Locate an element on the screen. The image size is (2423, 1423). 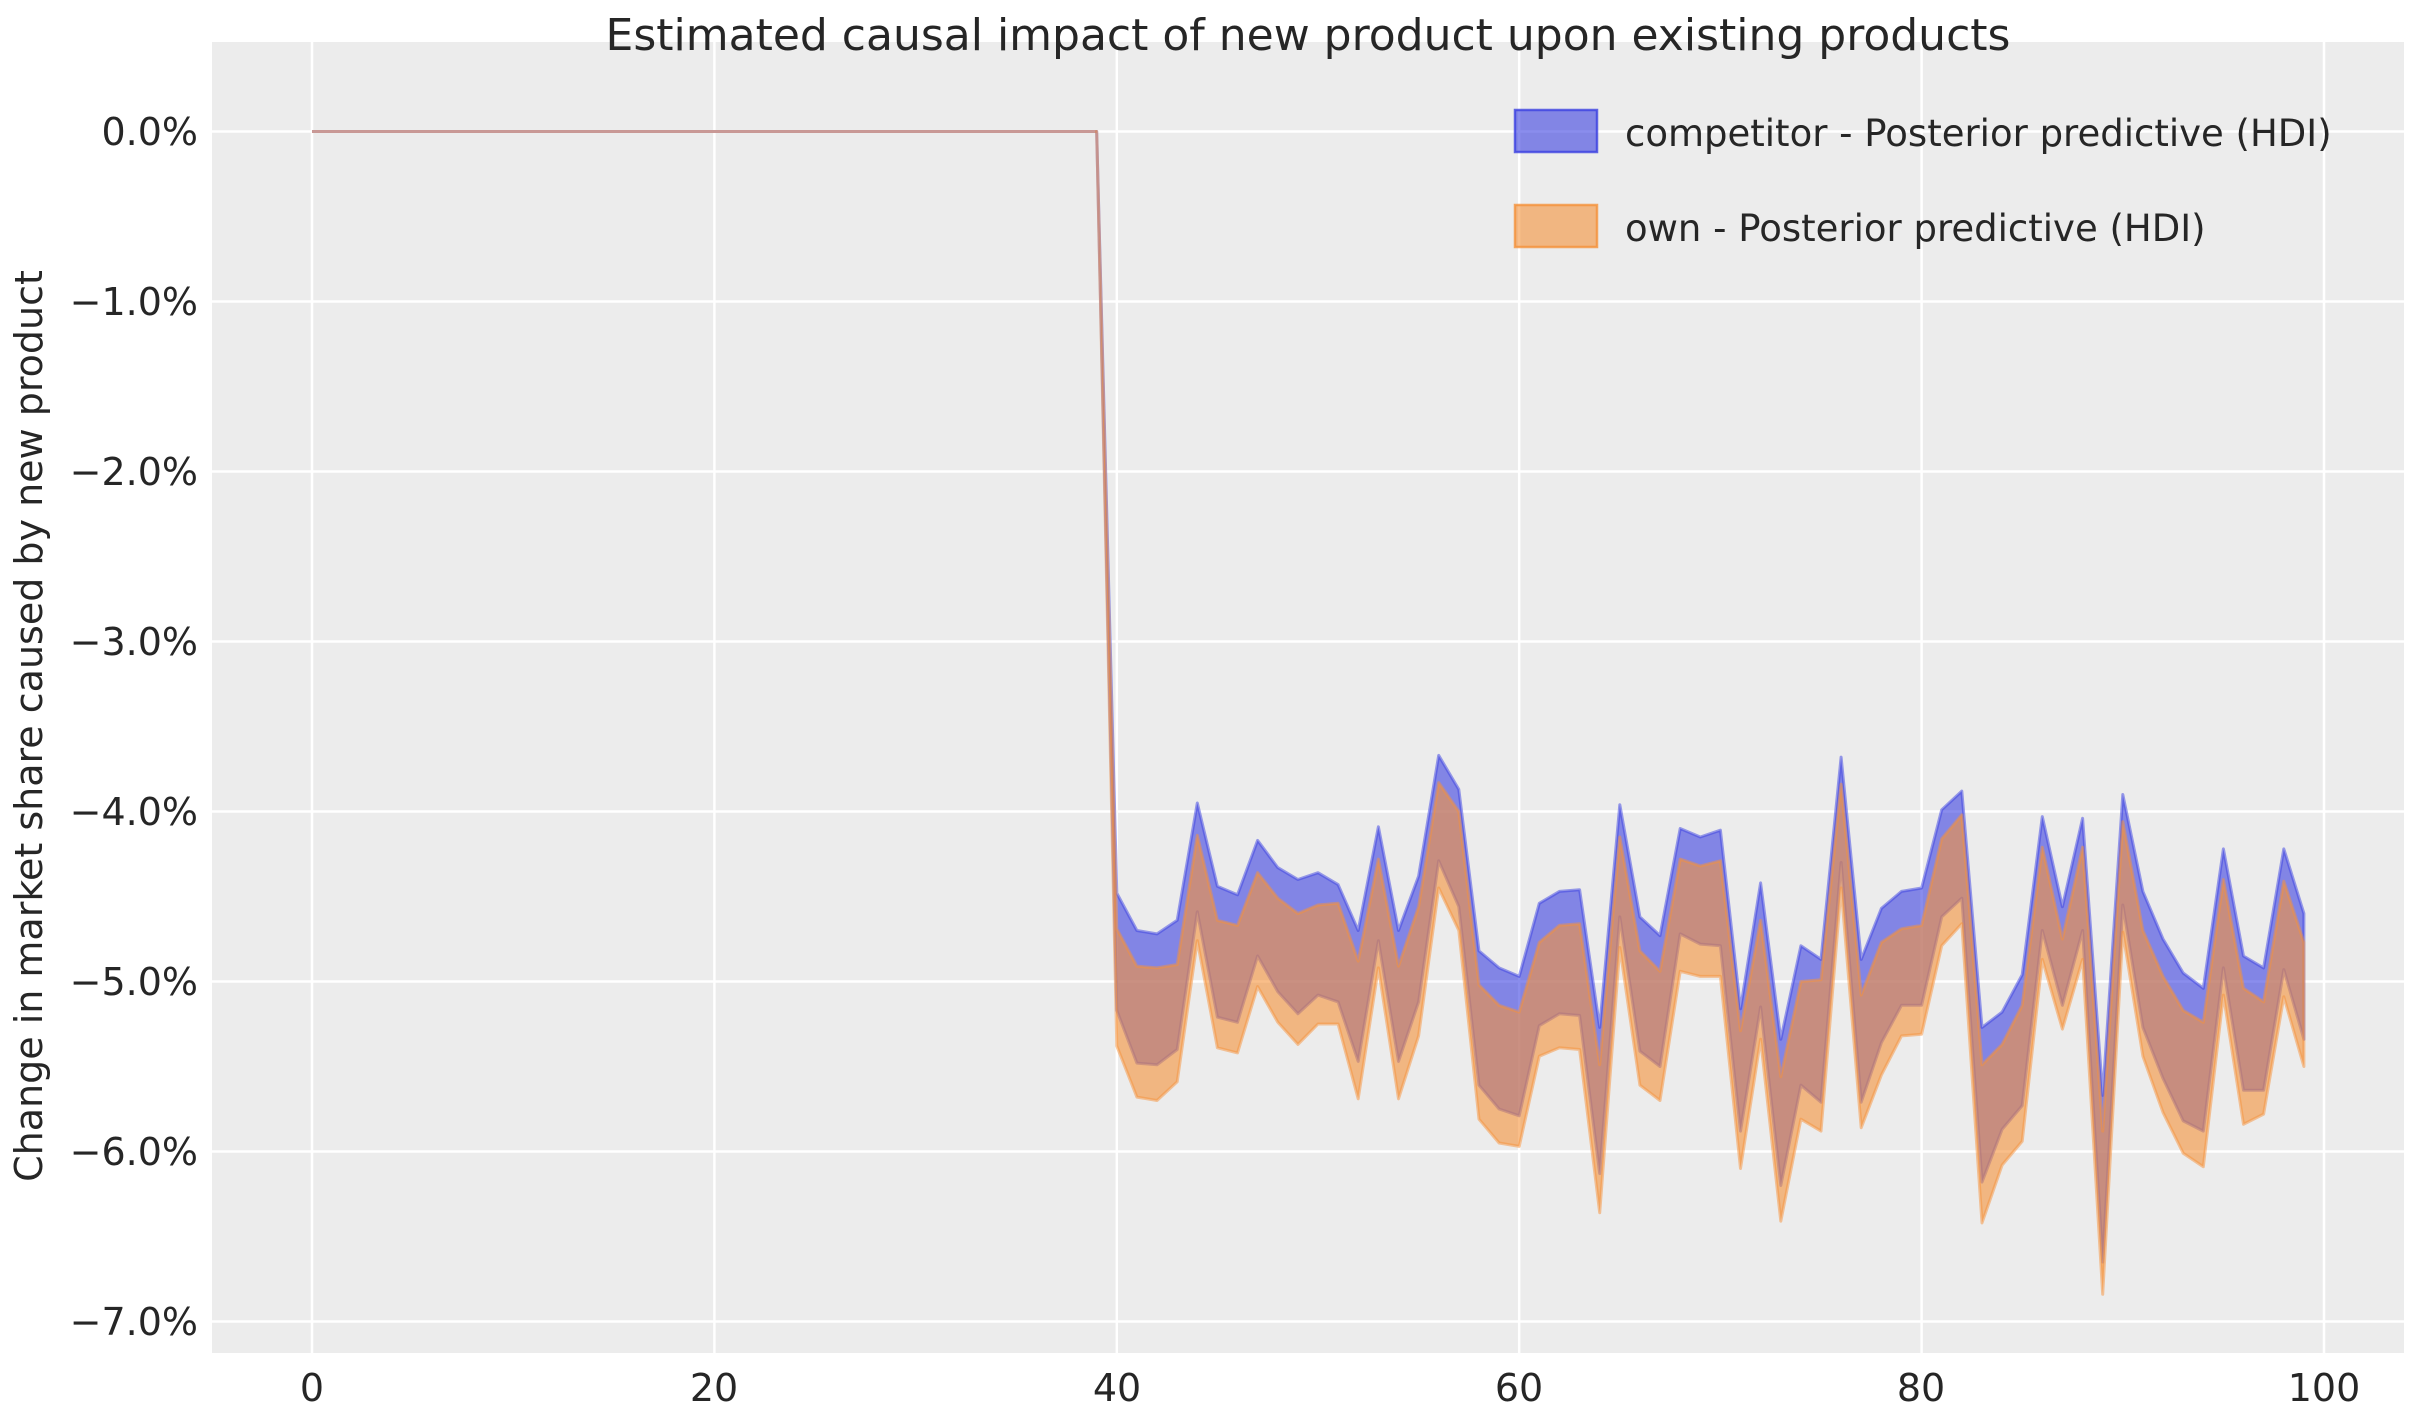
y-tick-label: −1.0% is located at coordinates (134, 302).